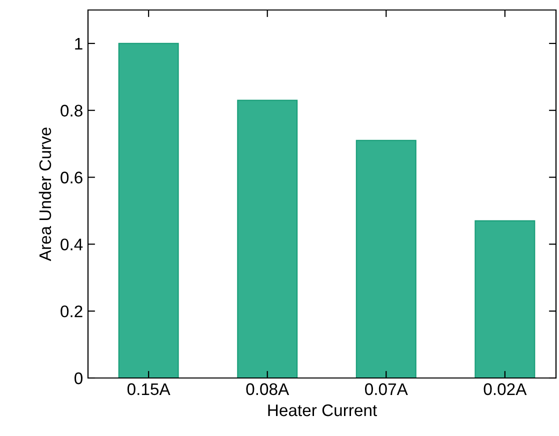 The width and height of the screenshot is (559, 436). Describe the element at coordinates (71, 244) in the screenshot. I see `y-tick-label: 0.4` at that location.